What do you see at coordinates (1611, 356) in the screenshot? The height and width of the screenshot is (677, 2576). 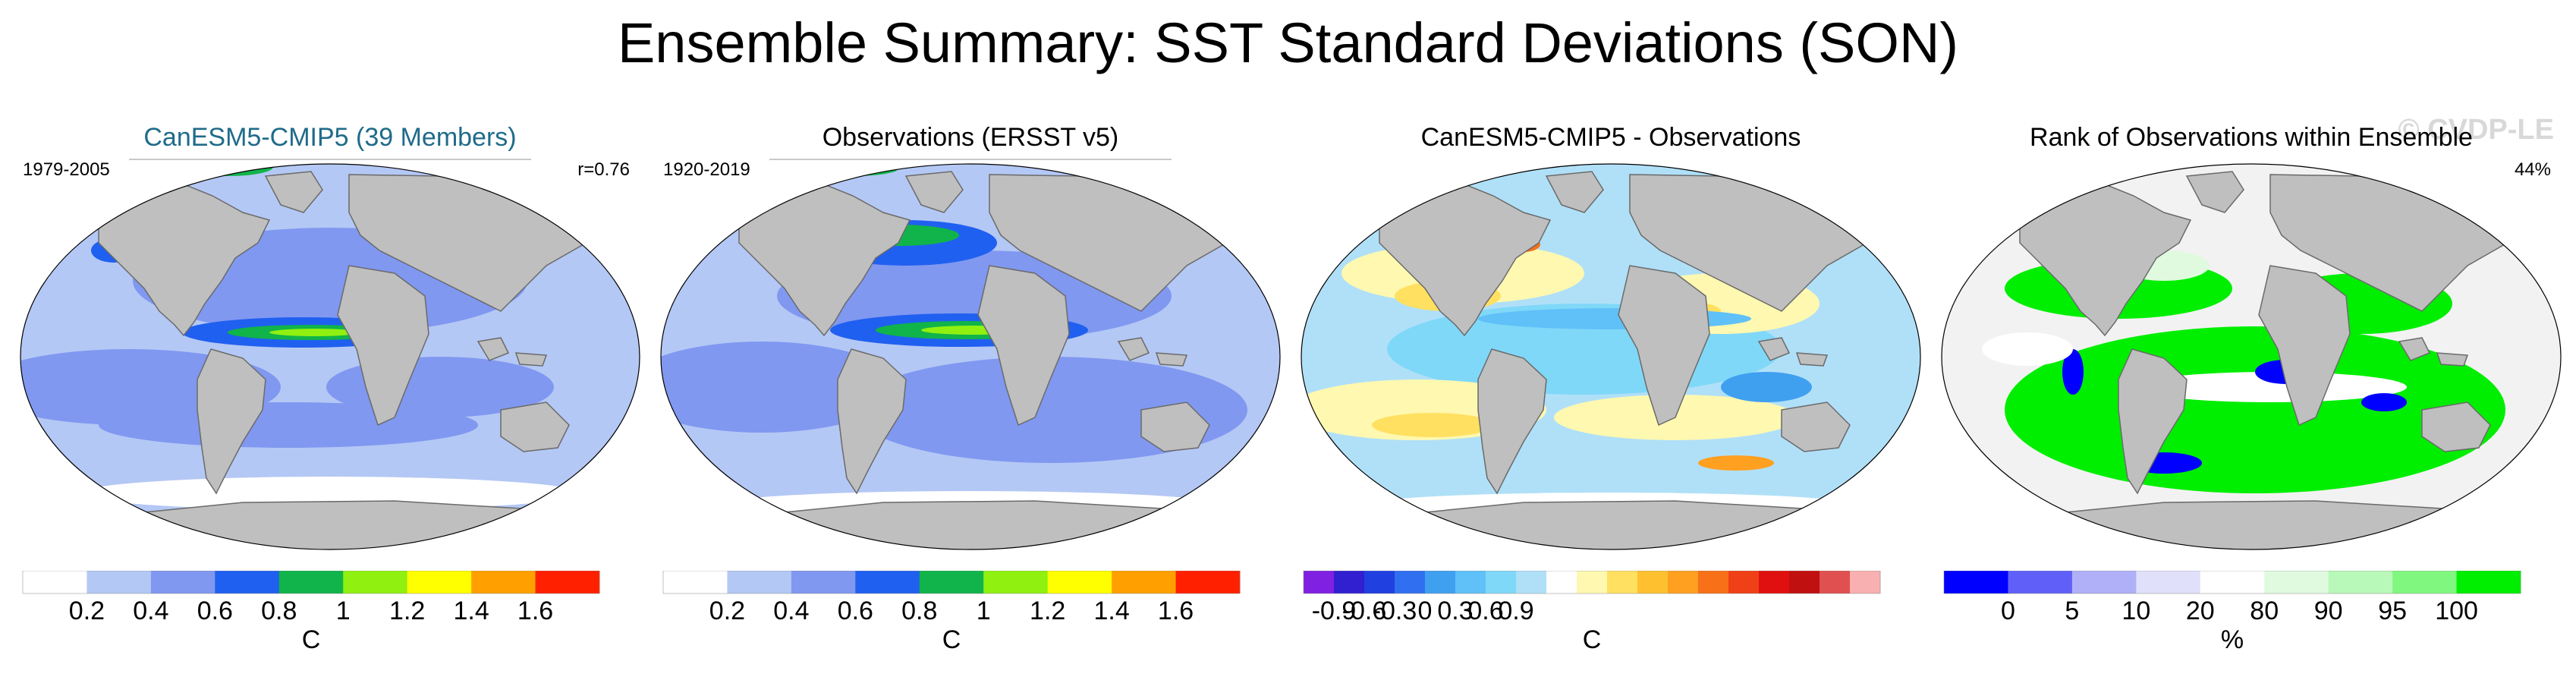 I see `sst-difference-map` at bounding box center [1611, 356].